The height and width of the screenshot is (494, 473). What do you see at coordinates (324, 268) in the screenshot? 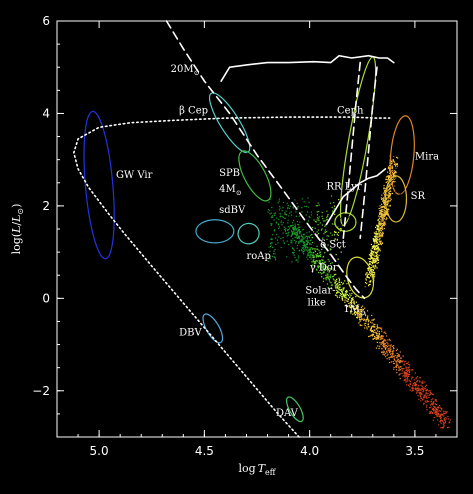
I see `region-label: γ Dor` at bounding box center [324, 268].